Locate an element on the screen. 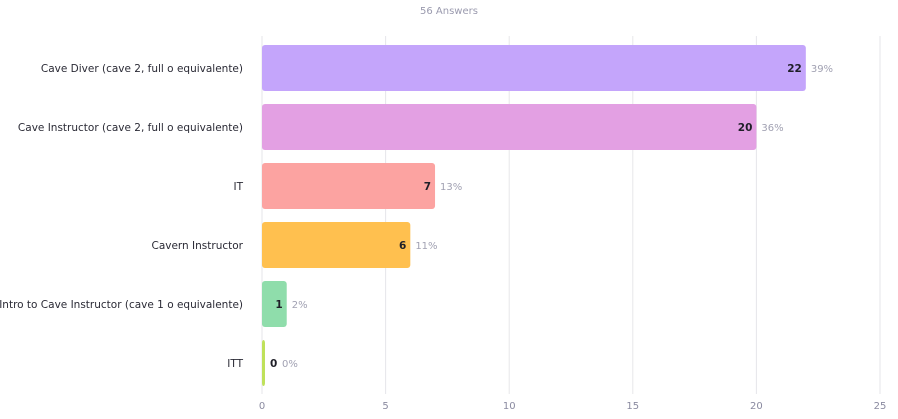 This screenshot has width=898, height=419. value-label: 22 is located at coordinates (794, 69).